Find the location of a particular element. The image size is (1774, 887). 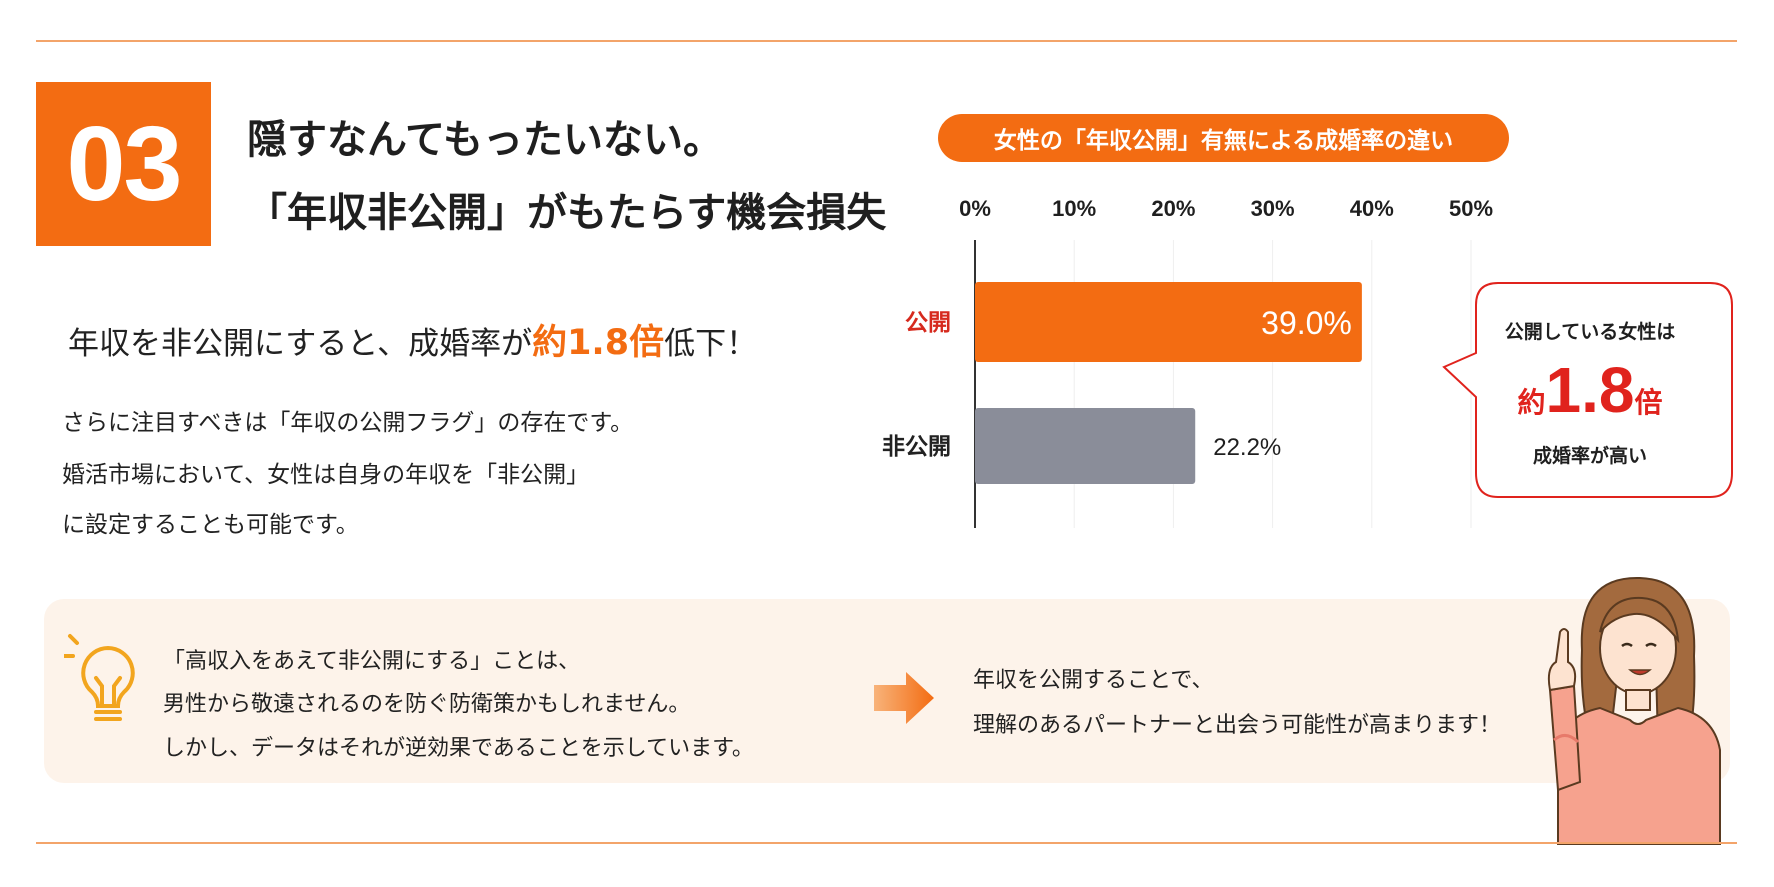

section-title-line1: 隠すなんてもったいない。 is located at coordinates (485, 140).